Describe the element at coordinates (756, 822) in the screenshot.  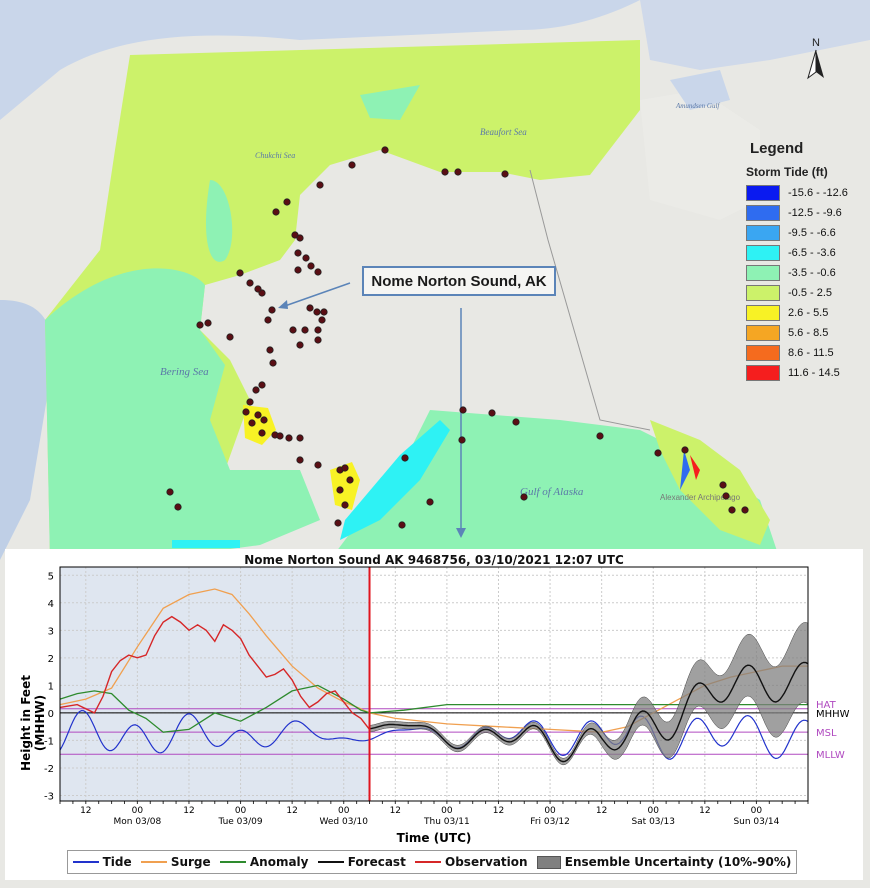
I see `day-label: Sun 03/14` at that location.